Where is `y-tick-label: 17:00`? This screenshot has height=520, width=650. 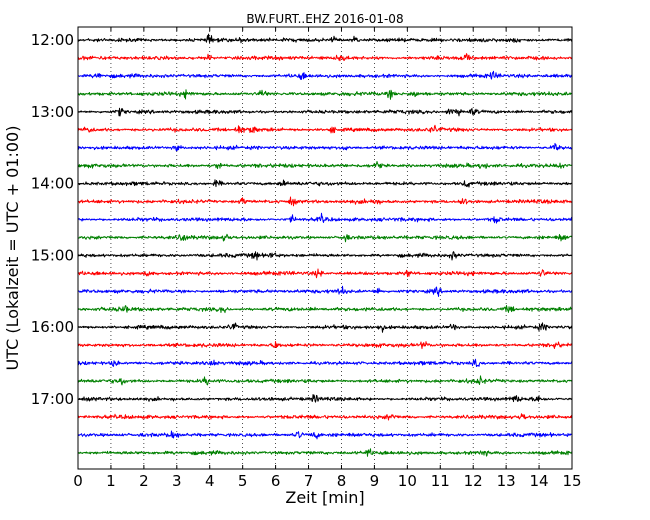
y-tick-label: 17:00 is located at coordinates (52, 399).